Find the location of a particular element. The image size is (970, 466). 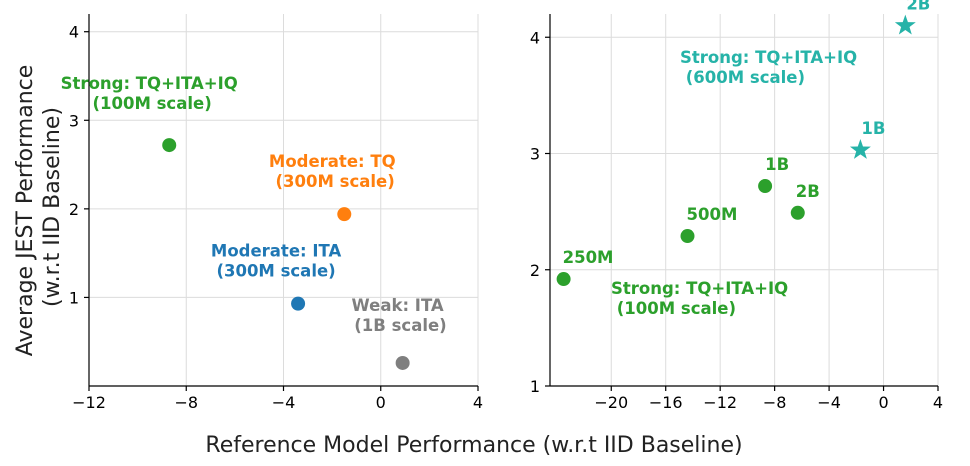

right-y-tick-label: 2 is located at coordinates (535, 270).